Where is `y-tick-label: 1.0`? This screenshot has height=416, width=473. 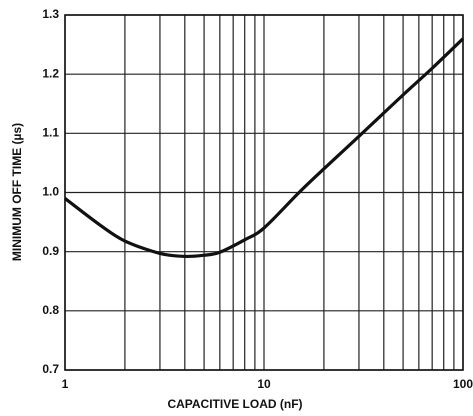
y-tick-label: 1.0 is located at coordinates (50, 192).